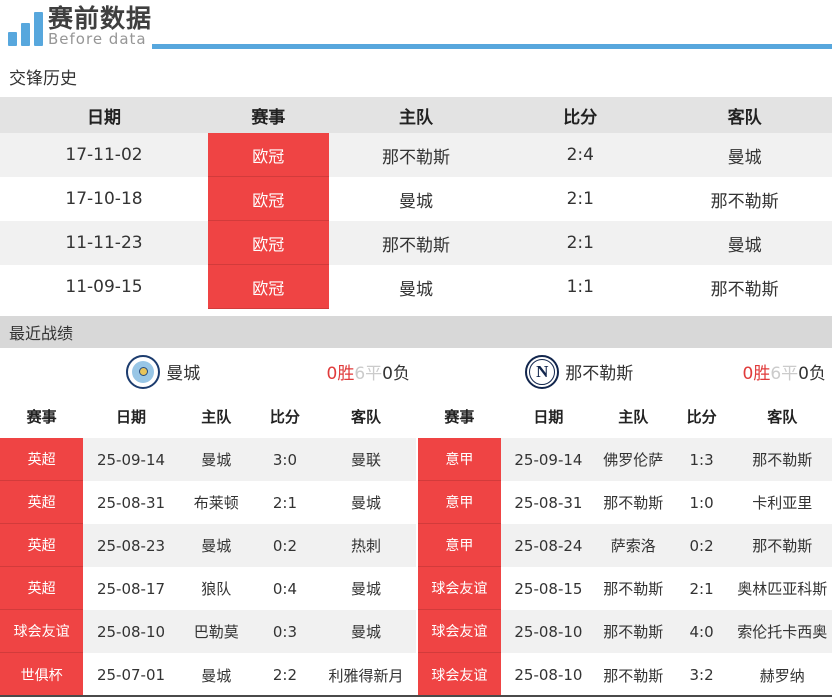  I want to click on recent-table-row: 世俱杯 25-07-01 曼城 2:2 利雅得新月, so click(208, 674).